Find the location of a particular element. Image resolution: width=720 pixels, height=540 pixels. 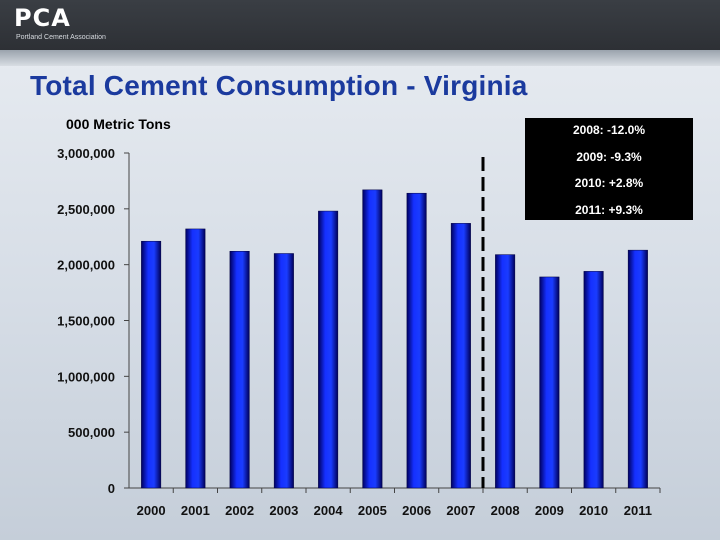

x-tick-label: 2010 is located at coordinates (593, 510).